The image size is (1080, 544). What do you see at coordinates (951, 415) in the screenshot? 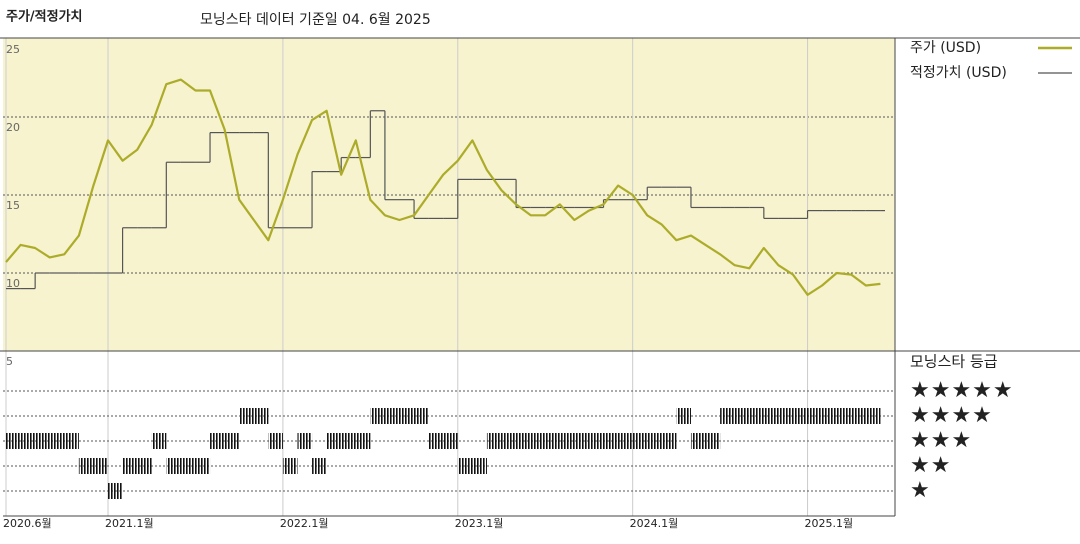
I see `rating-legend-label: ★★★★` at bounding box center [951, 415].